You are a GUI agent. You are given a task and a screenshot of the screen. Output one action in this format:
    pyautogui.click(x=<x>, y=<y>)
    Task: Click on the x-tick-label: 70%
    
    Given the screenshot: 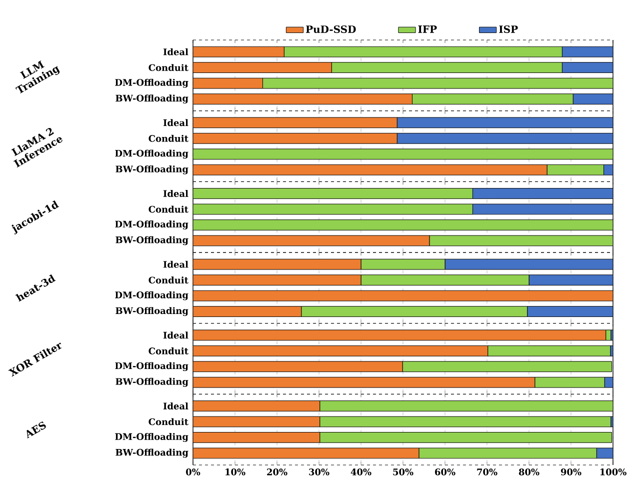 What is the action you would take?
    pyautogui.click(x=487, y=472)
    